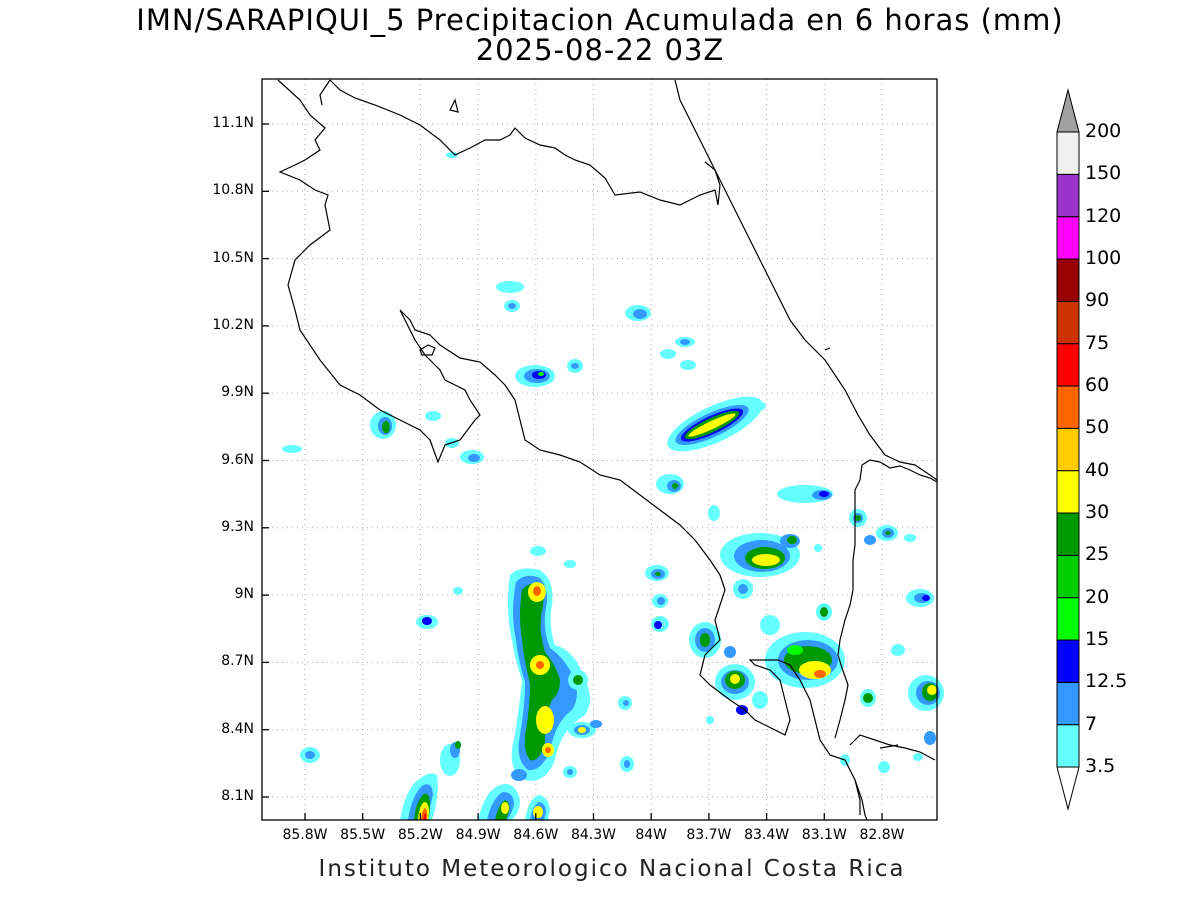 The image size is (1200, 900). I want to click on lon-label: 84.3W, so click(593, 835).